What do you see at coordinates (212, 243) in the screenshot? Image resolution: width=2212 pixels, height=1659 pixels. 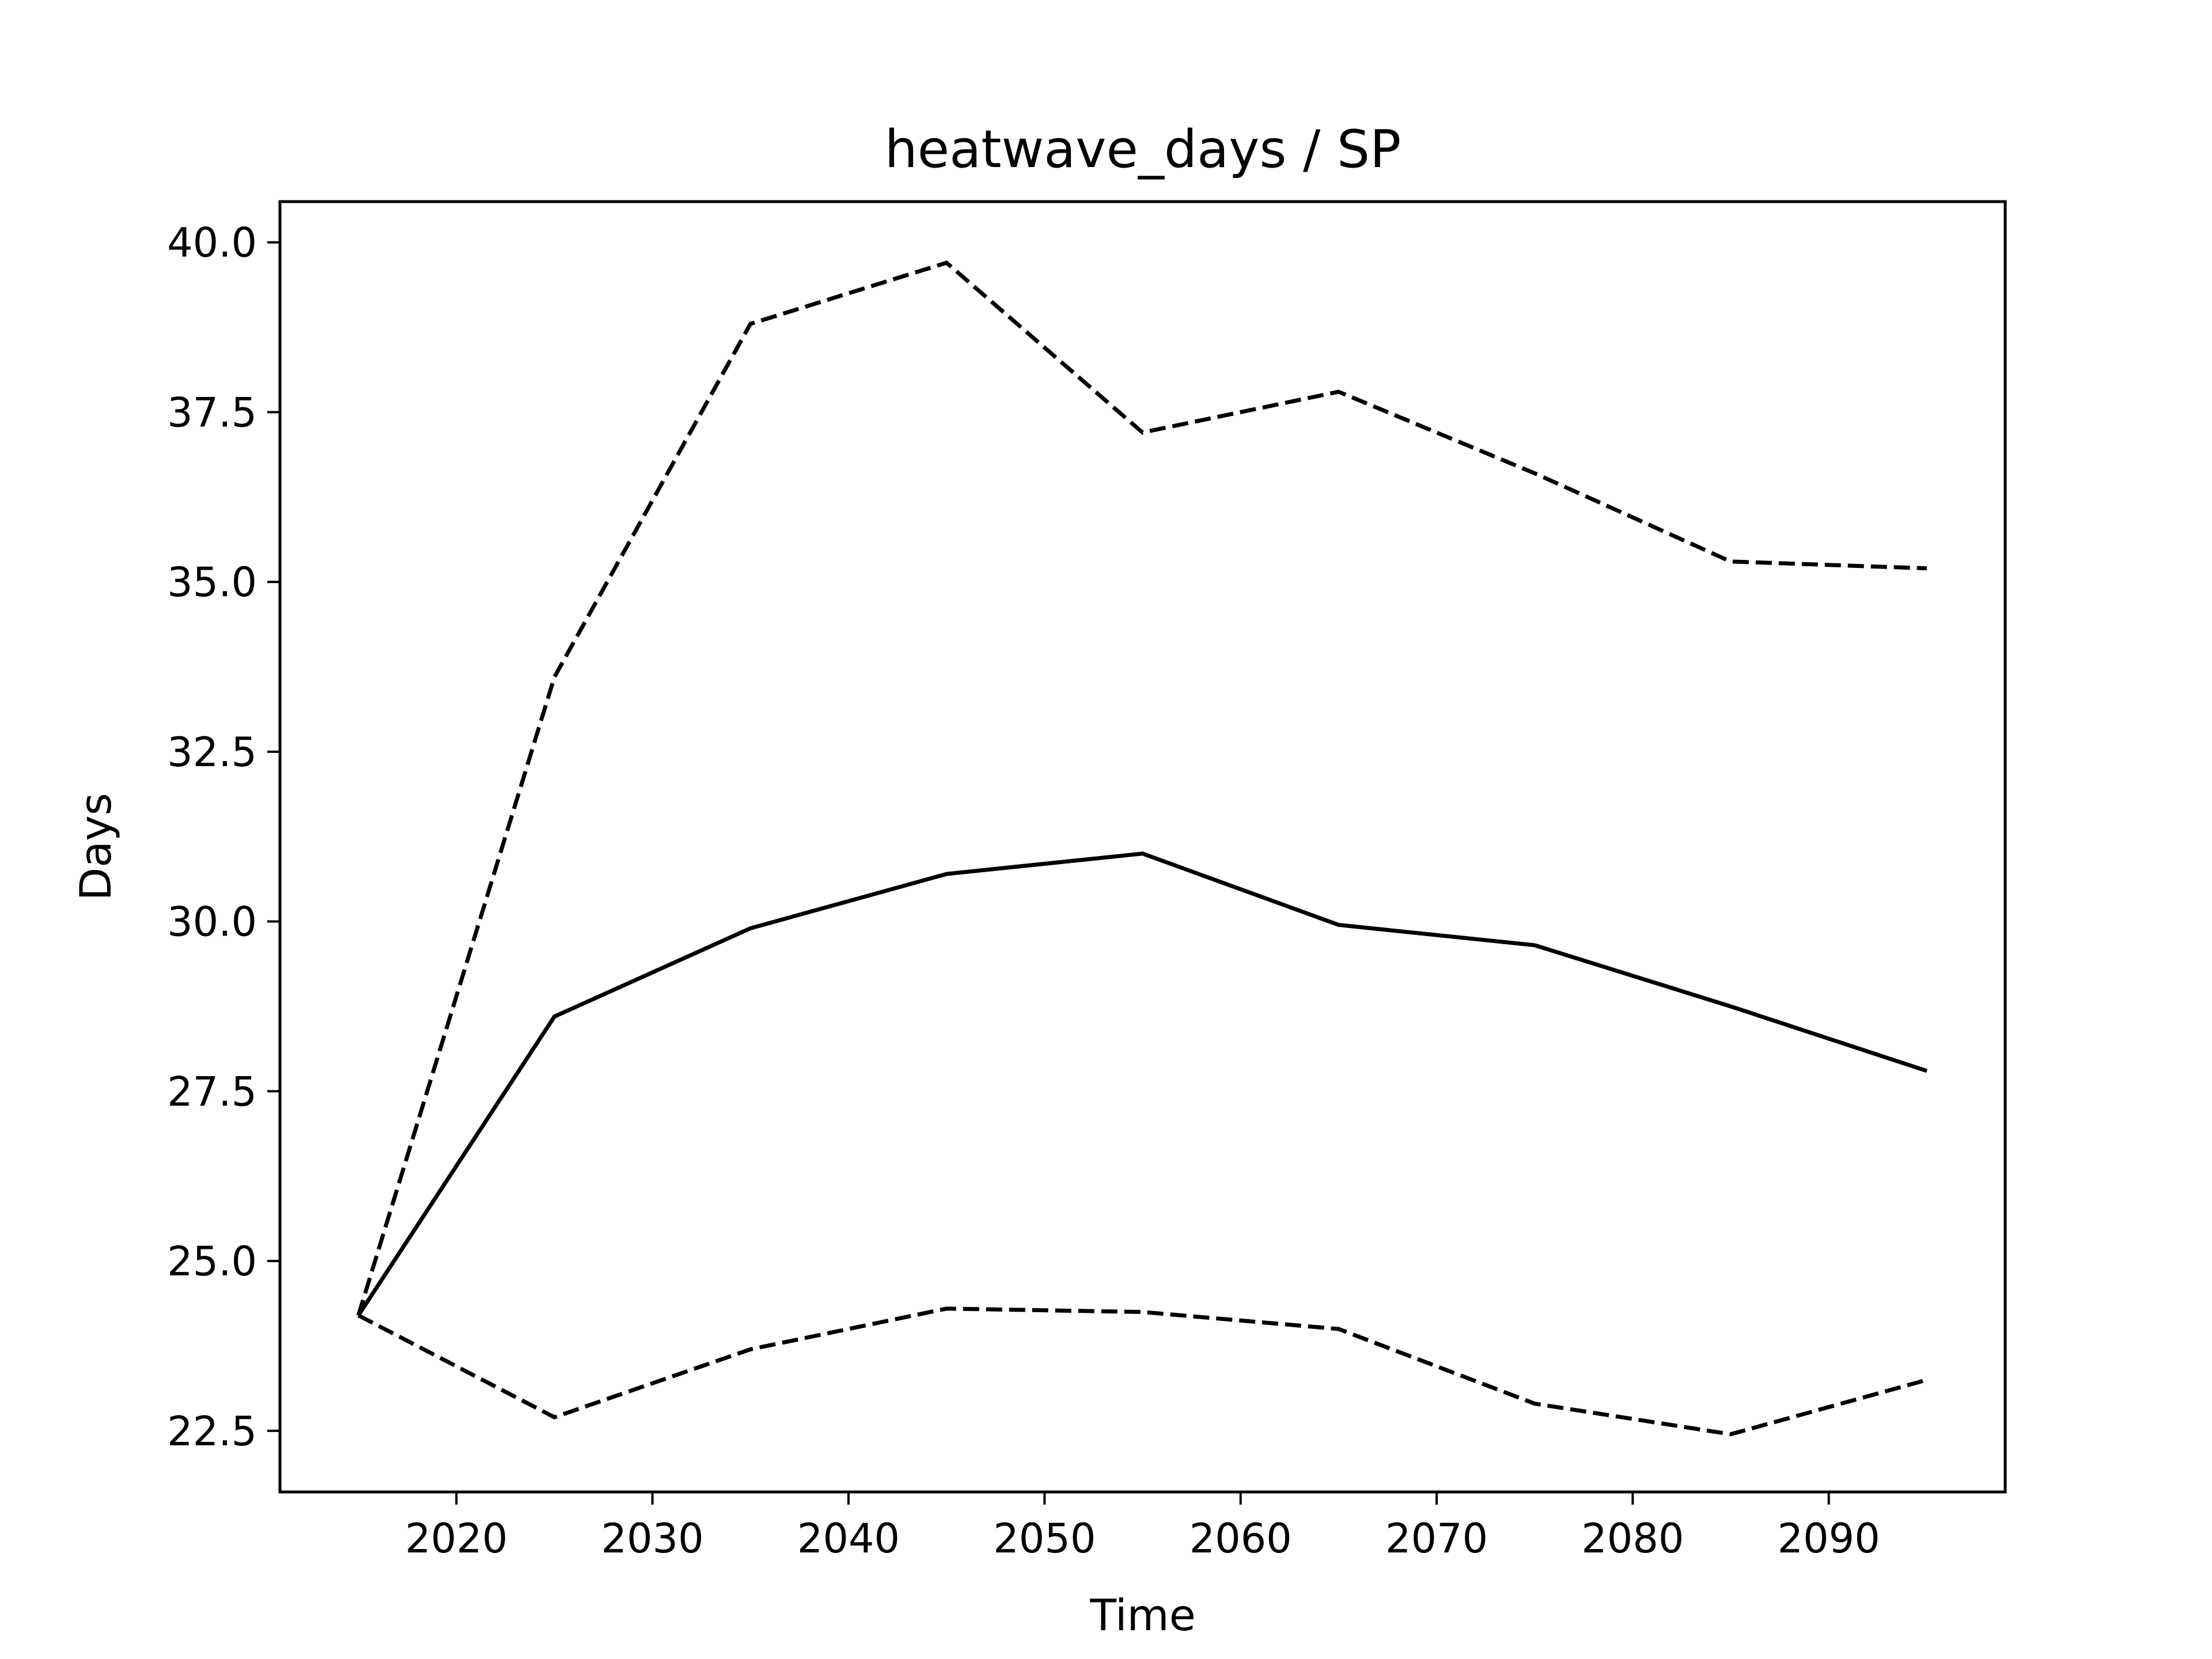 I see `y-tick-label-7: 40.0` at bounding box center [212, 243].